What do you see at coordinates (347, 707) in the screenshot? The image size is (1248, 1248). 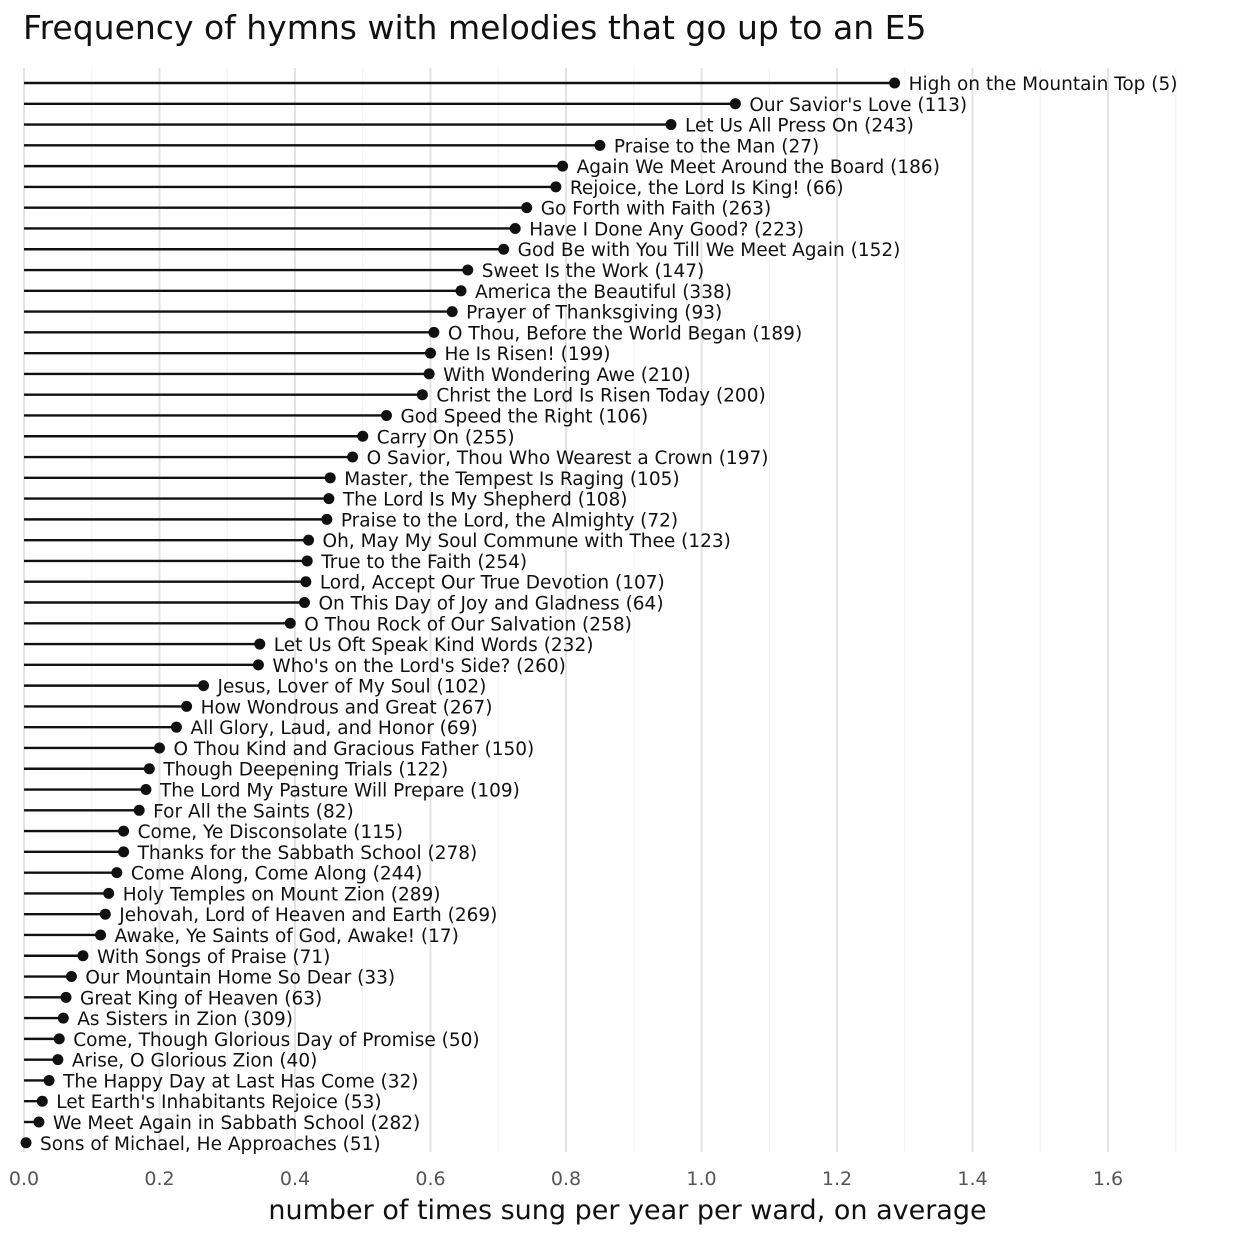 I see `bar-label: How Wondrous and Great (267)` at bounding box center [347, 707].